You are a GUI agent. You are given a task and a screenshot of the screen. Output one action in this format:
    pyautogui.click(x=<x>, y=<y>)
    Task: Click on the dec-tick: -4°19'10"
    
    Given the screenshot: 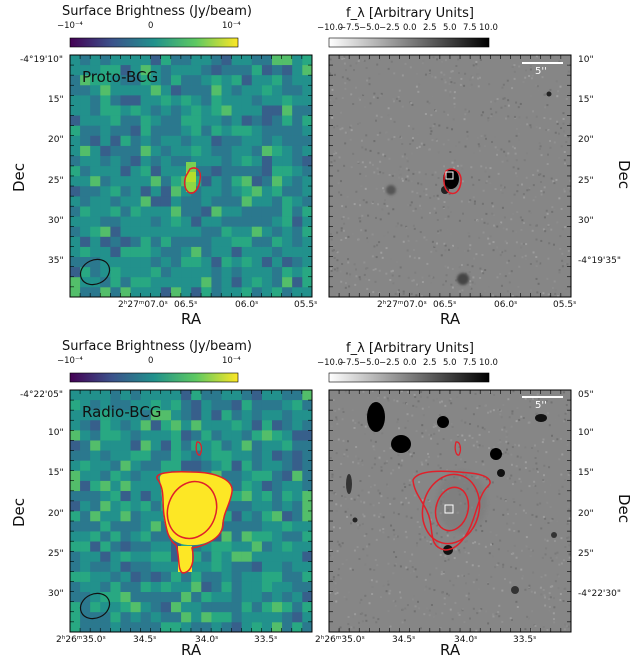 What is the action you would take?
    pyautogui.click(x=41, y=60)
    